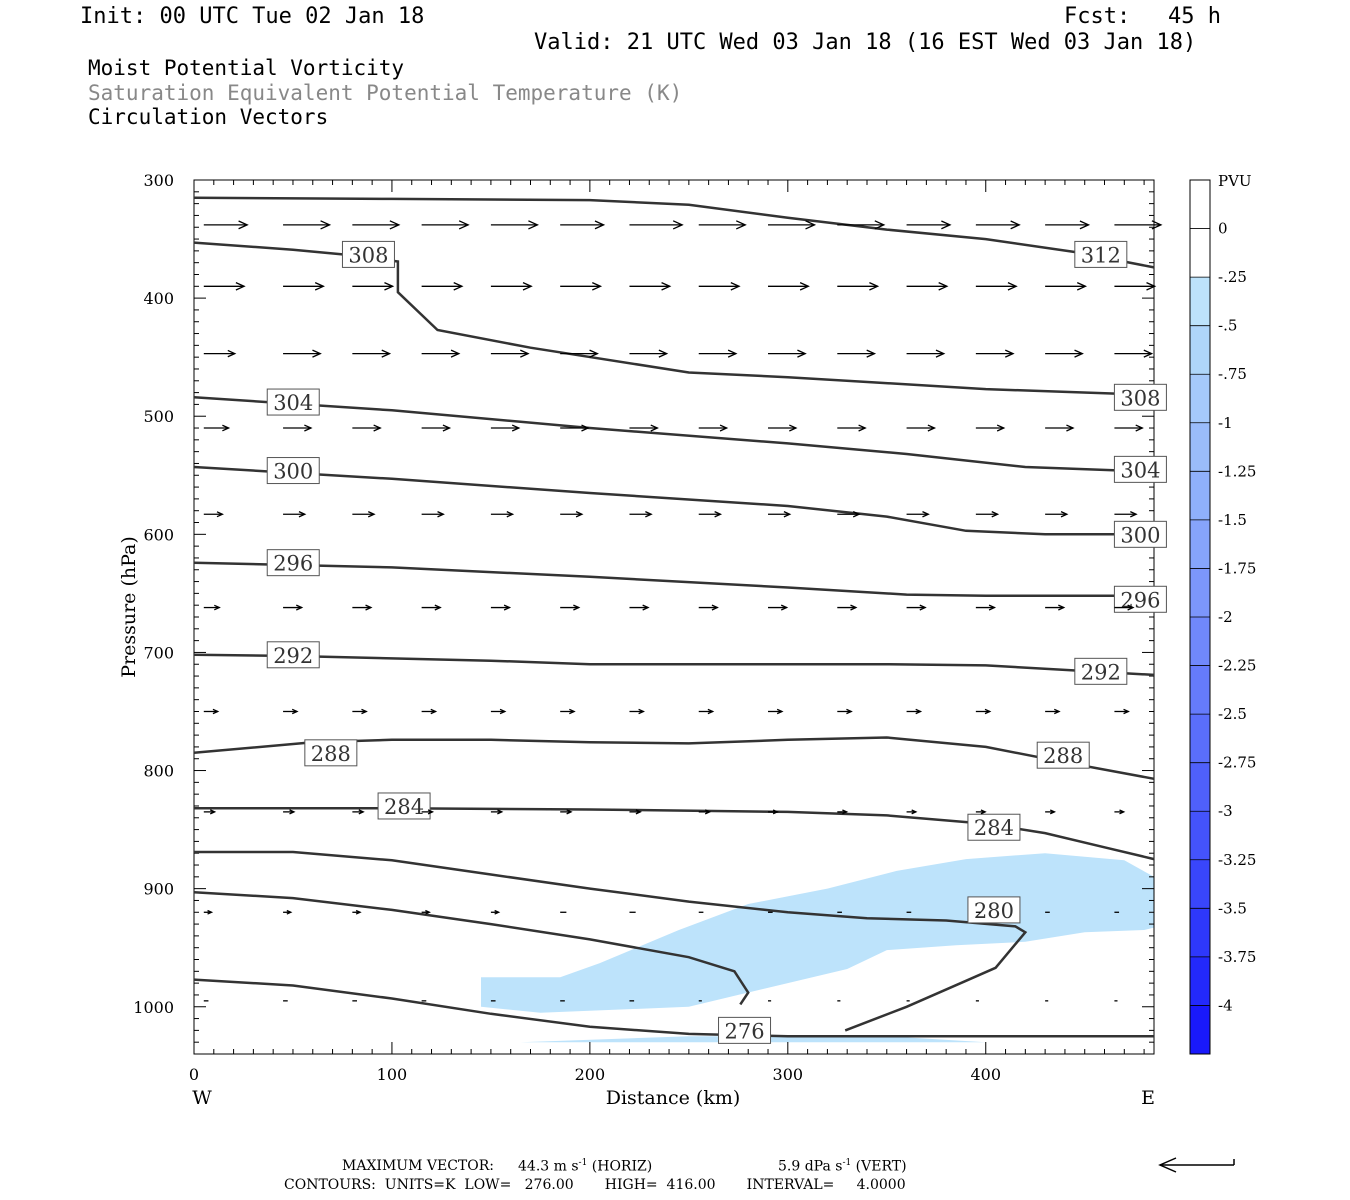  I want to click on colorbar-title: PVU, so click(1235, 181).